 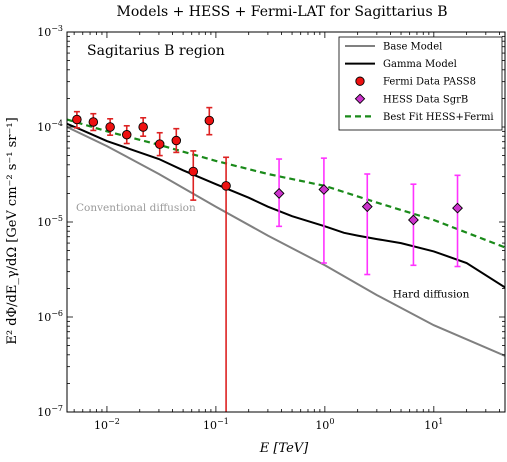 I want to click on x-tick-label: 10¹, so click(x=433, y=424).